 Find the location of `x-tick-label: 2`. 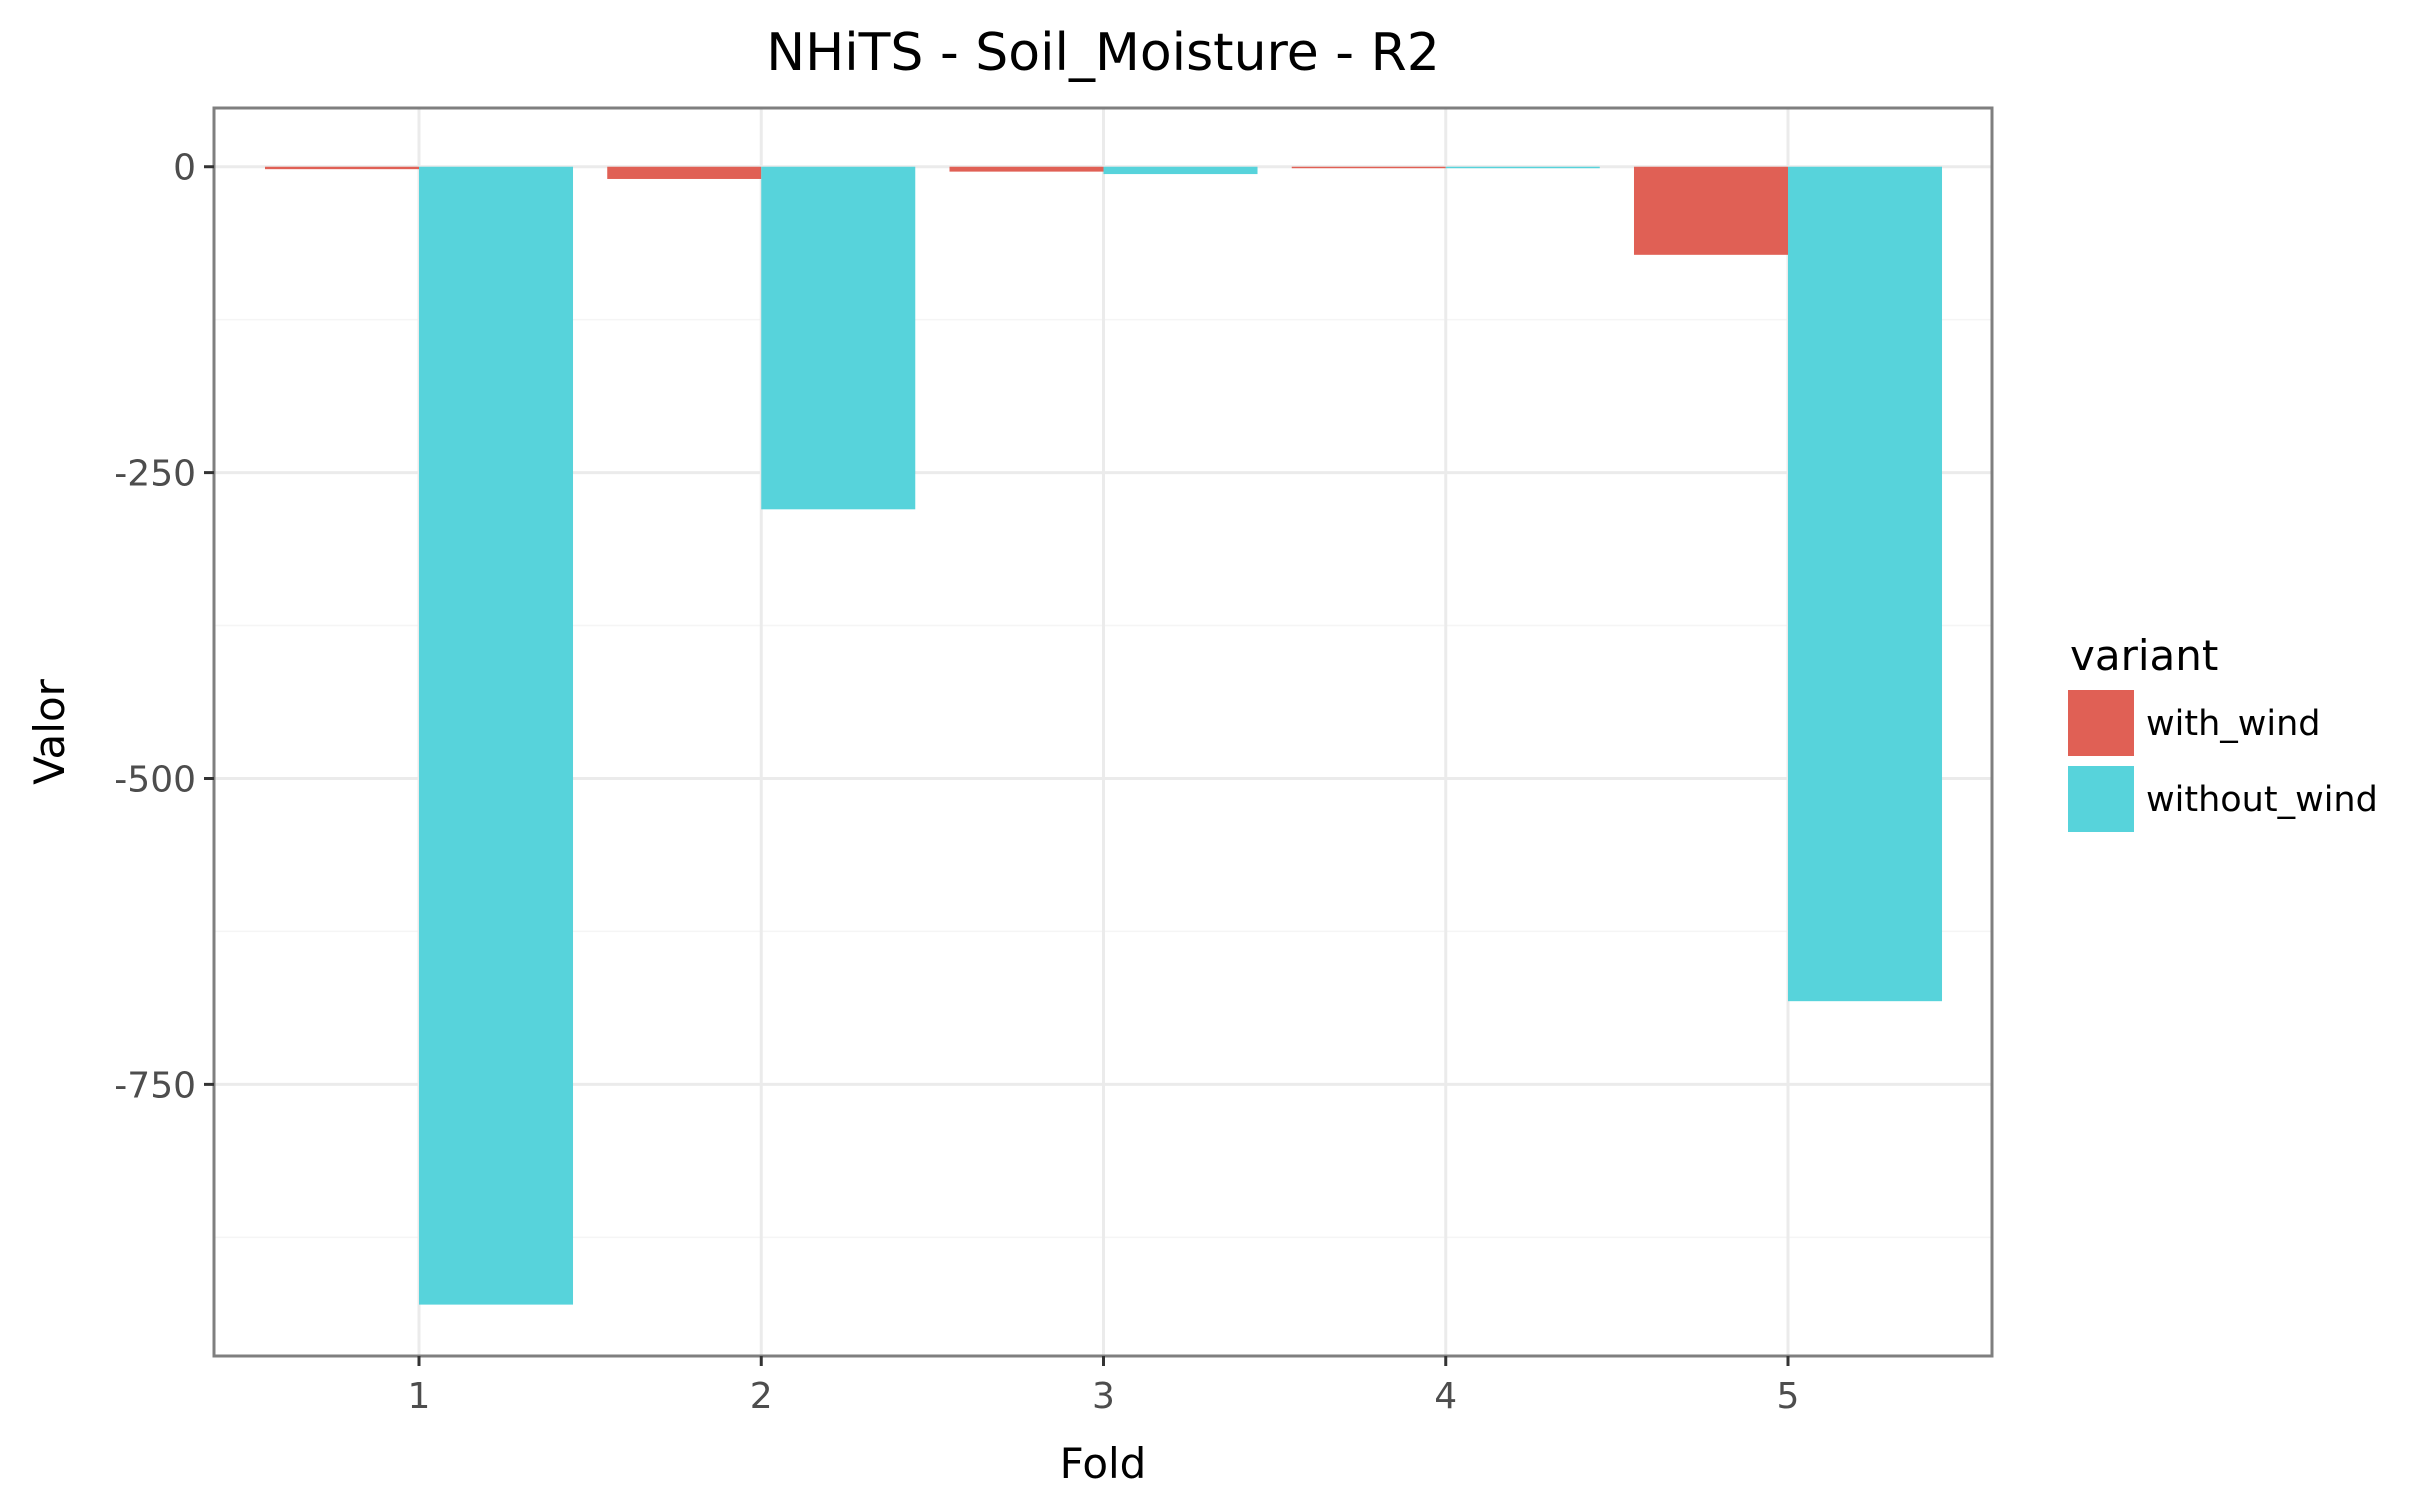

x-tick-label: 2 is located at coordinates (761, 1396).